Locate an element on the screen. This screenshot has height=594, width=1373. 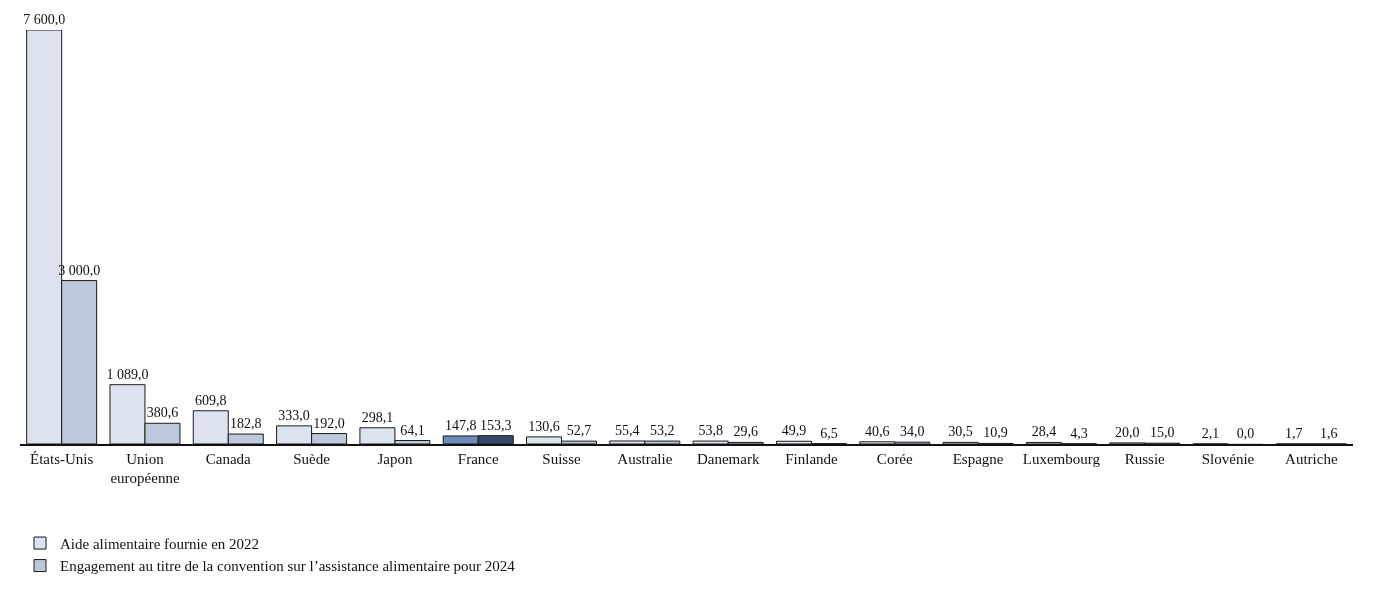
data-label: 380,6 is located at coordinates (162, 413).